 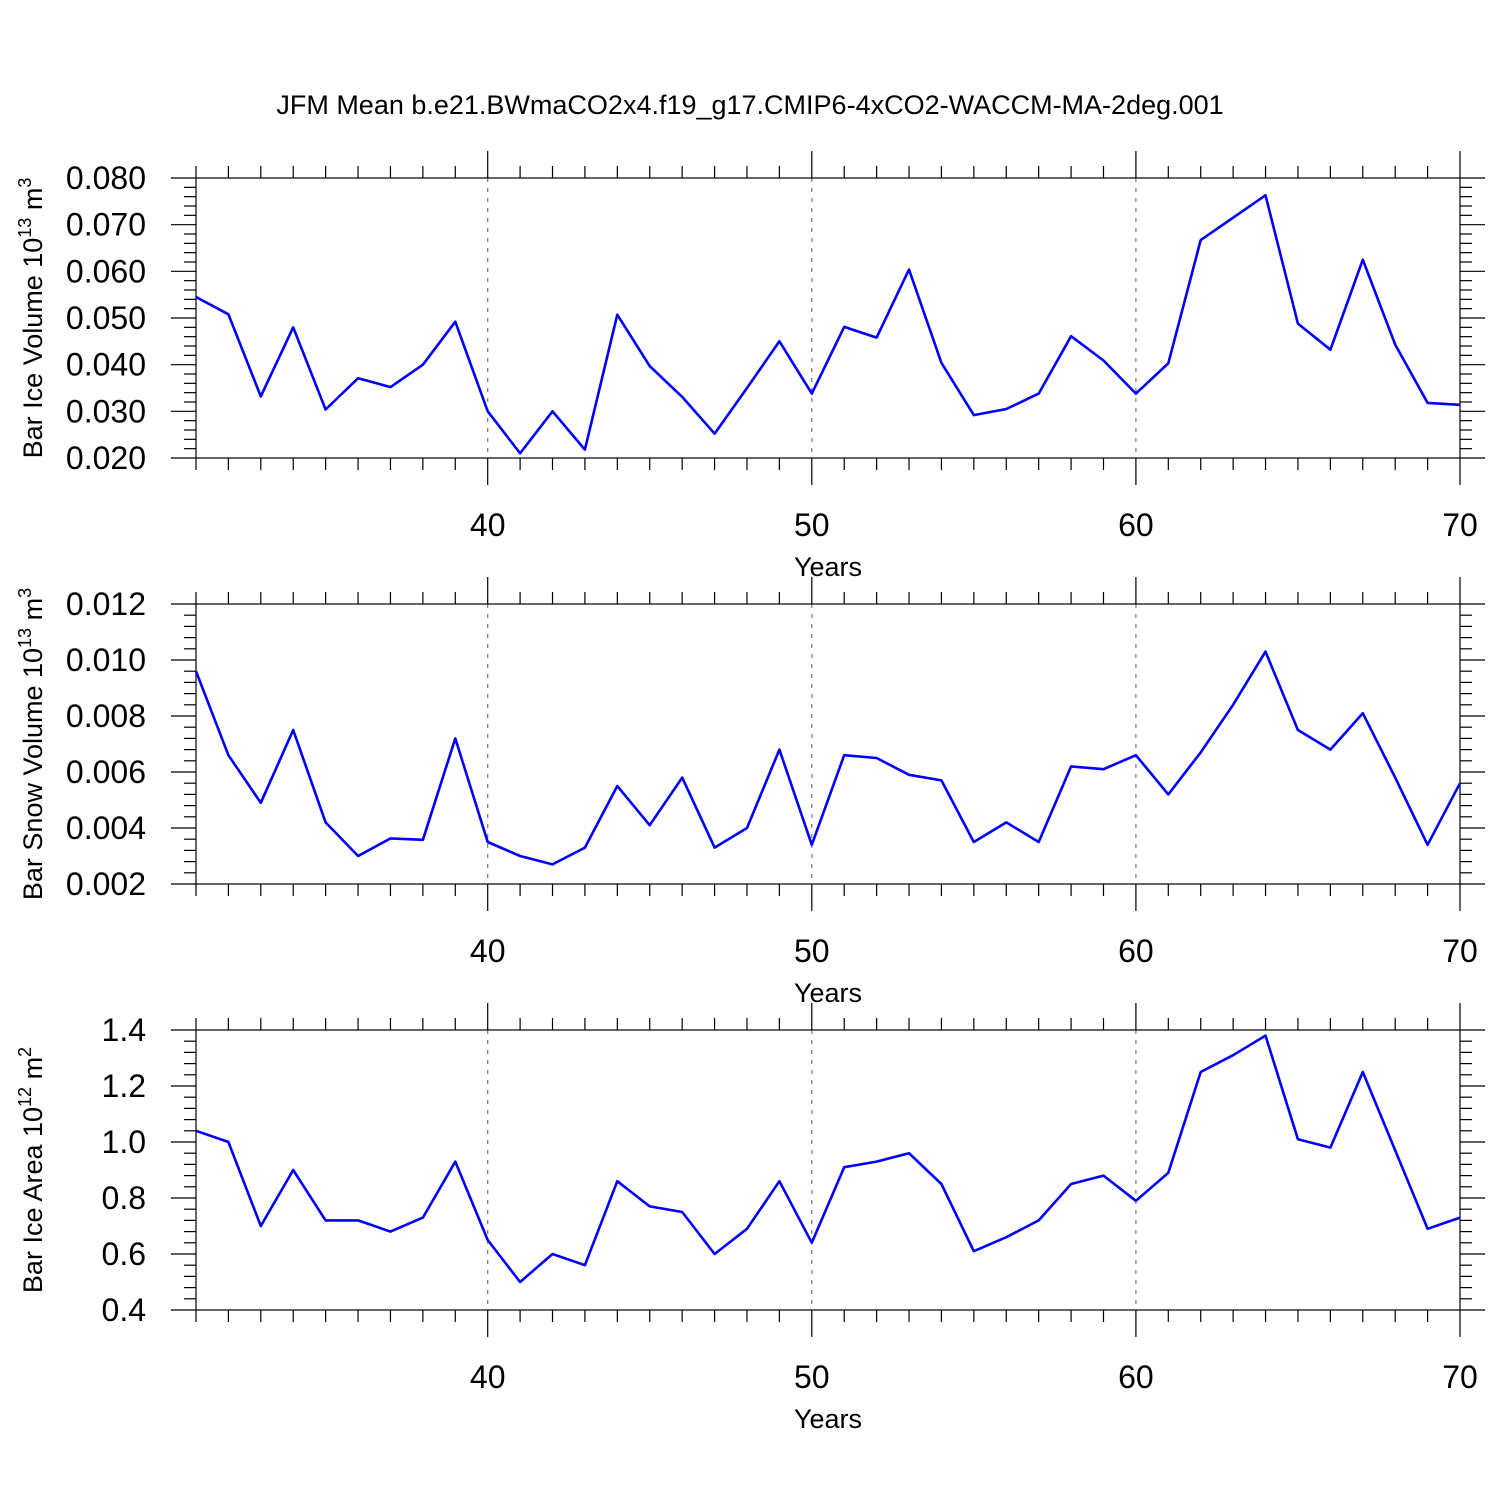 What do you see at coordinates (25, 1097) in the screenshot?
I see `y-axis-label-exponent: 12` at bounding box center [25, 1097].